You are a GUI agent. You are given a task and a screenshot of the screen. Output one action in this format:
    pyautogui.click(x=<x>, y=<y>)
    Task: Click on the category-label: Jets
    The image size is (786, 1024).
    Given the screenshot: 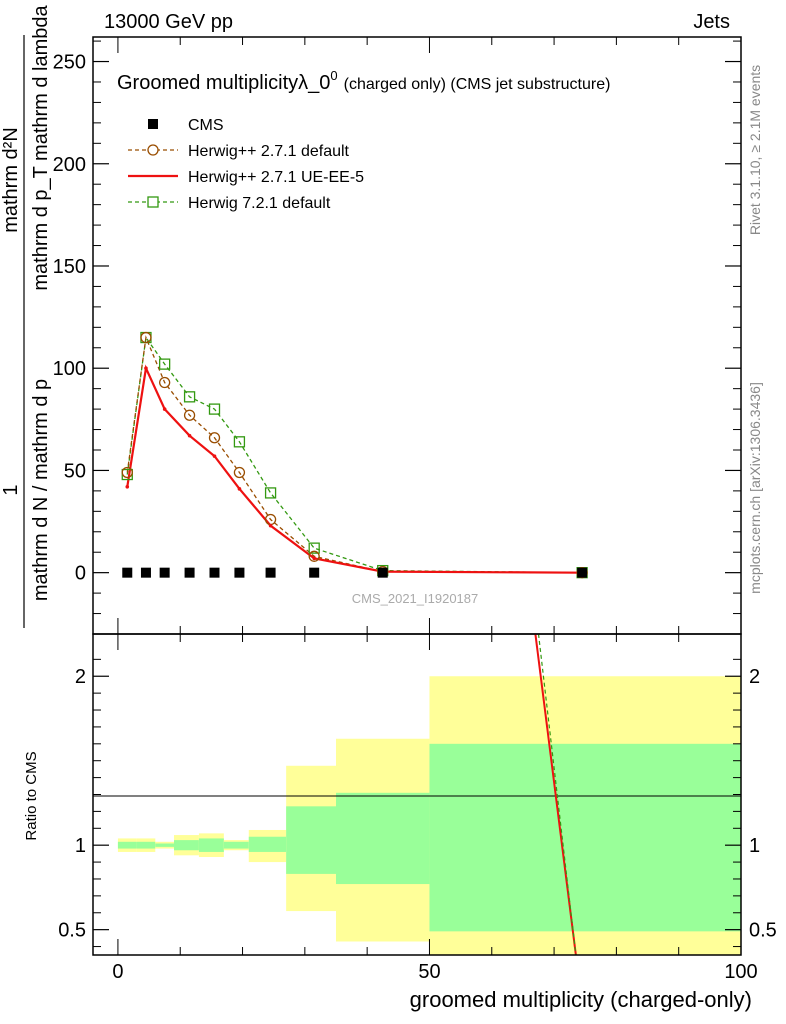 What is the action you would take?
    pyautogui.click(x=711, y=22)
    